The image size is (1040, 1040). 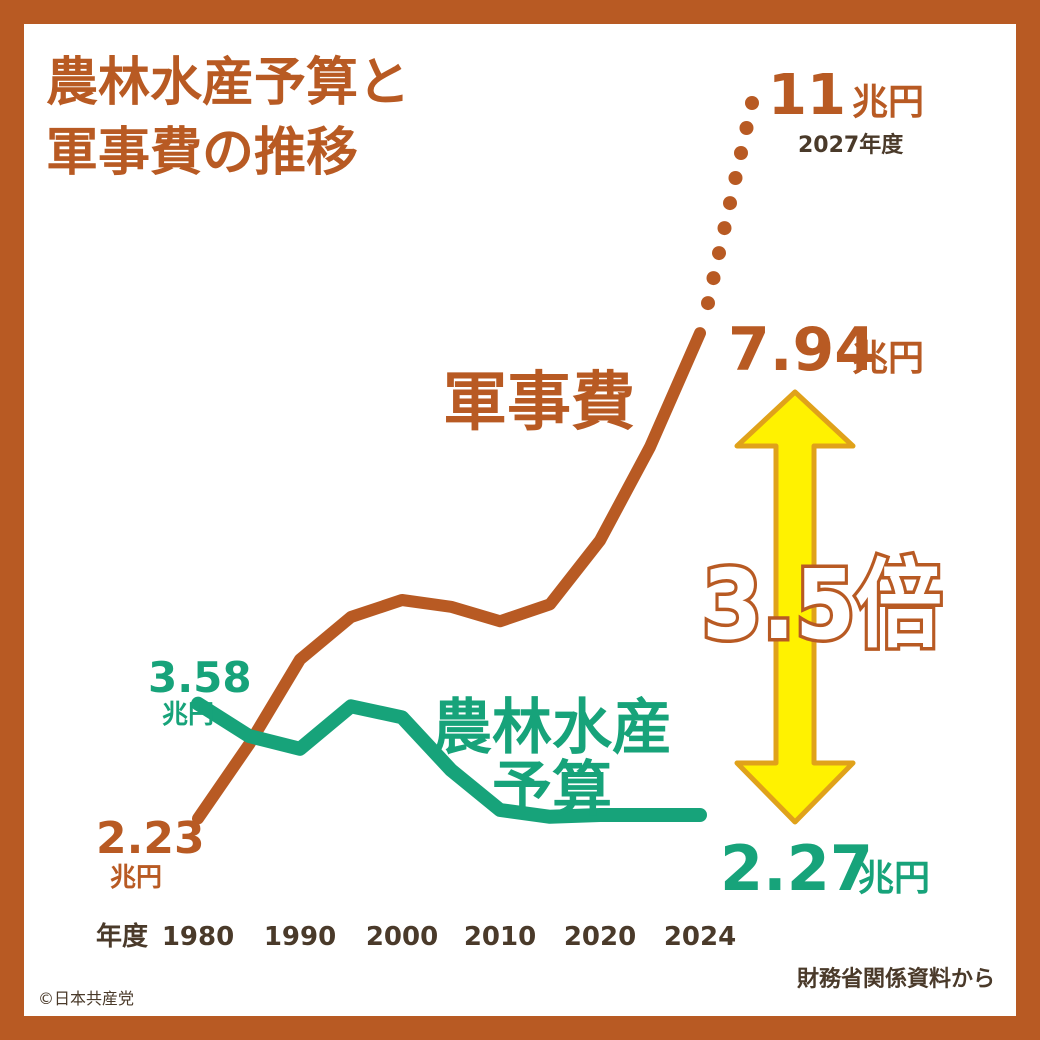 I want to click on series-label-military: 軍事費, so click(x=539, y=403).